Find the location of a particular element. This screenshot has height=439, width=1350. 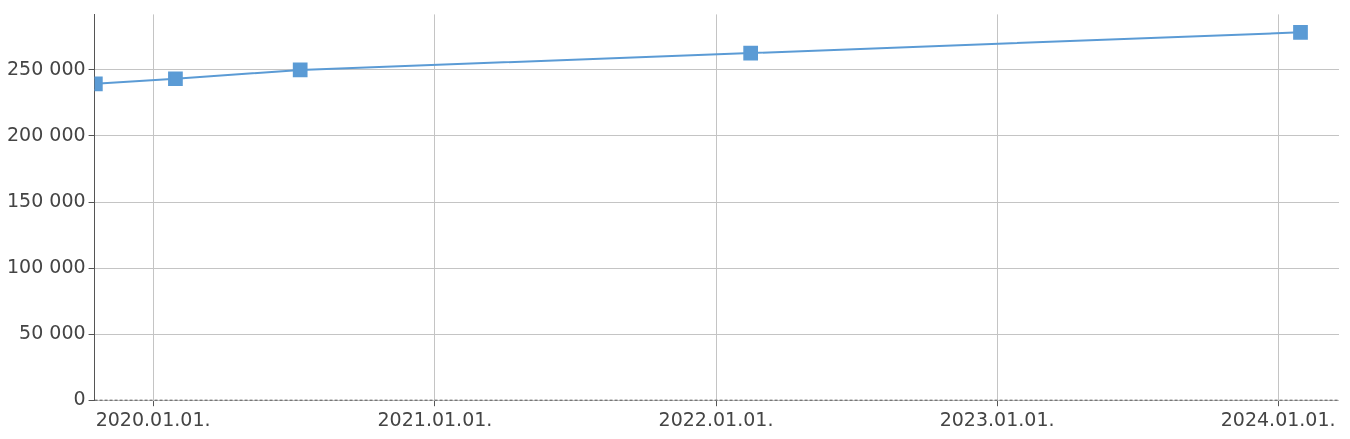

y-tick-label: 100 000 is located at coordinates (46, 266).